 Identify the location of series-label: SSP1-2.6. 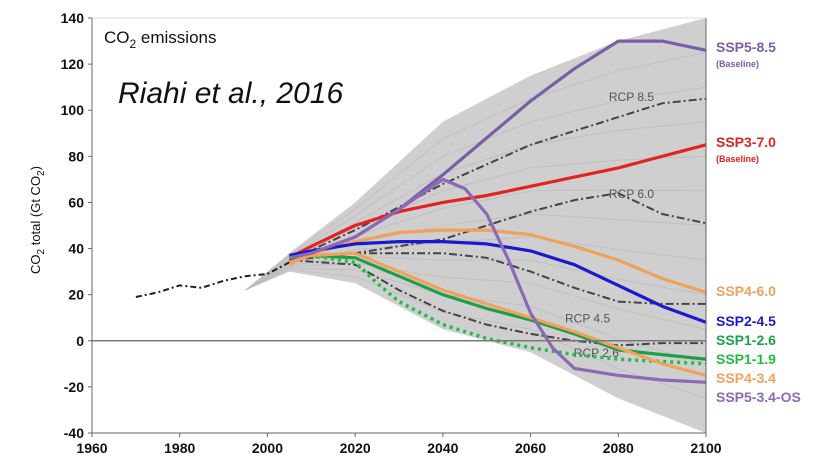
(746, 340).